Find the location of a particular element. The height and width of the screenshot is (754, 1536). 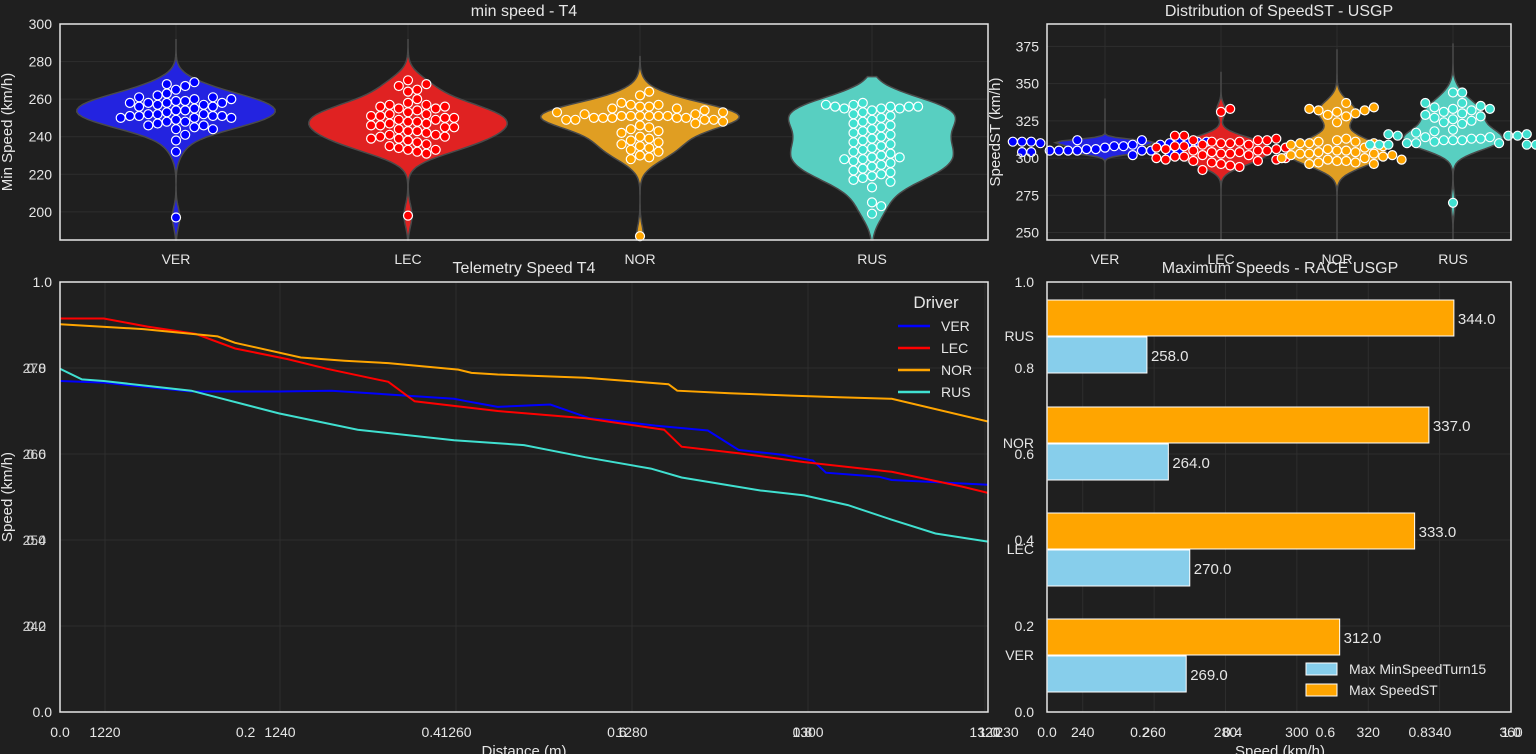

x-tick-label: NOR is located at coordinates (639, 259).